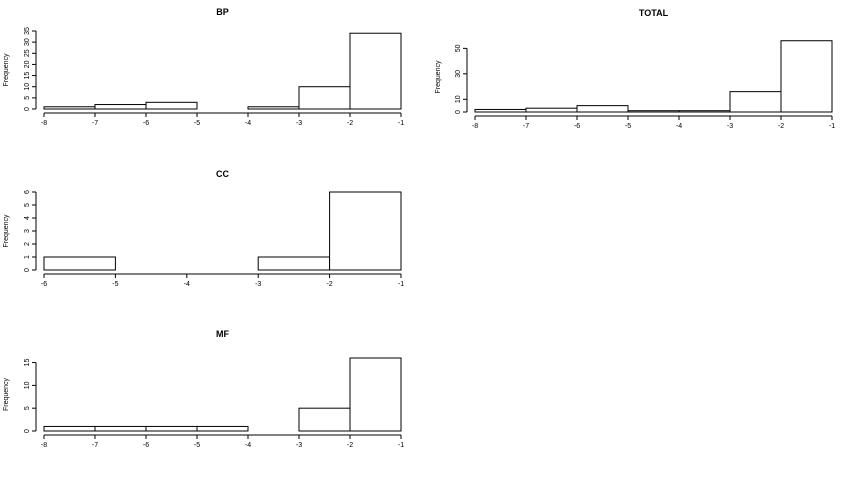  I want to click on chart-title: BP, so click(222, 12).